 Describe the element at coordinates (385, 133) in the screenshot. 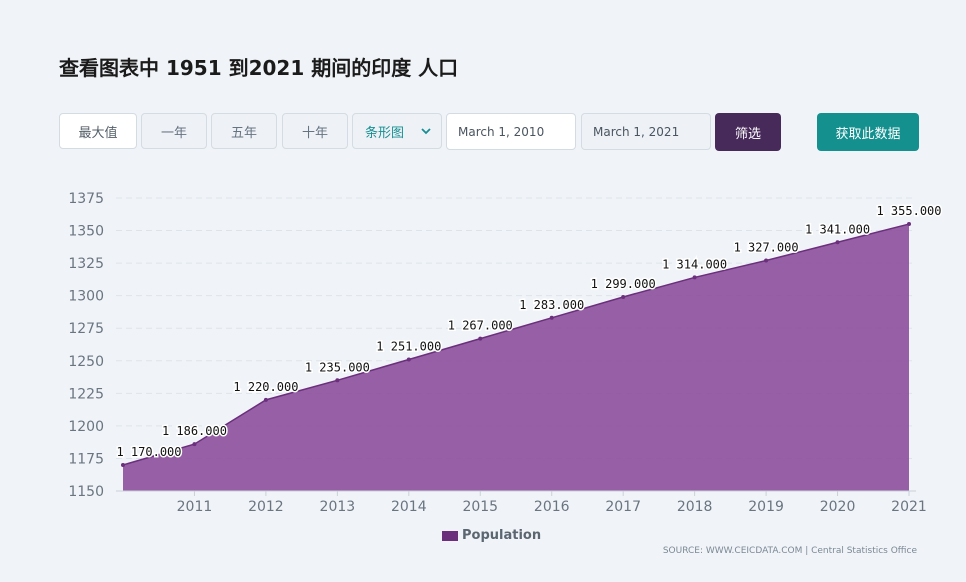

I see `chart-type-value: 条形图` at that location.